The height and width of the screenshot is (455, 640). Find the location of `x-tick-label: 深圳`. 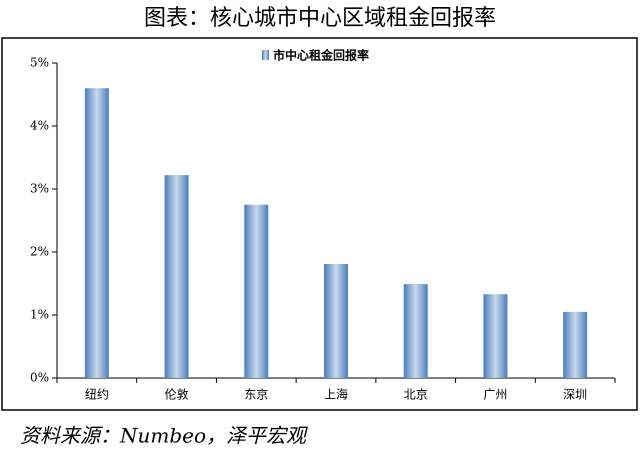

x-tick-label: 深圳 is located at coordinates (575, 395).